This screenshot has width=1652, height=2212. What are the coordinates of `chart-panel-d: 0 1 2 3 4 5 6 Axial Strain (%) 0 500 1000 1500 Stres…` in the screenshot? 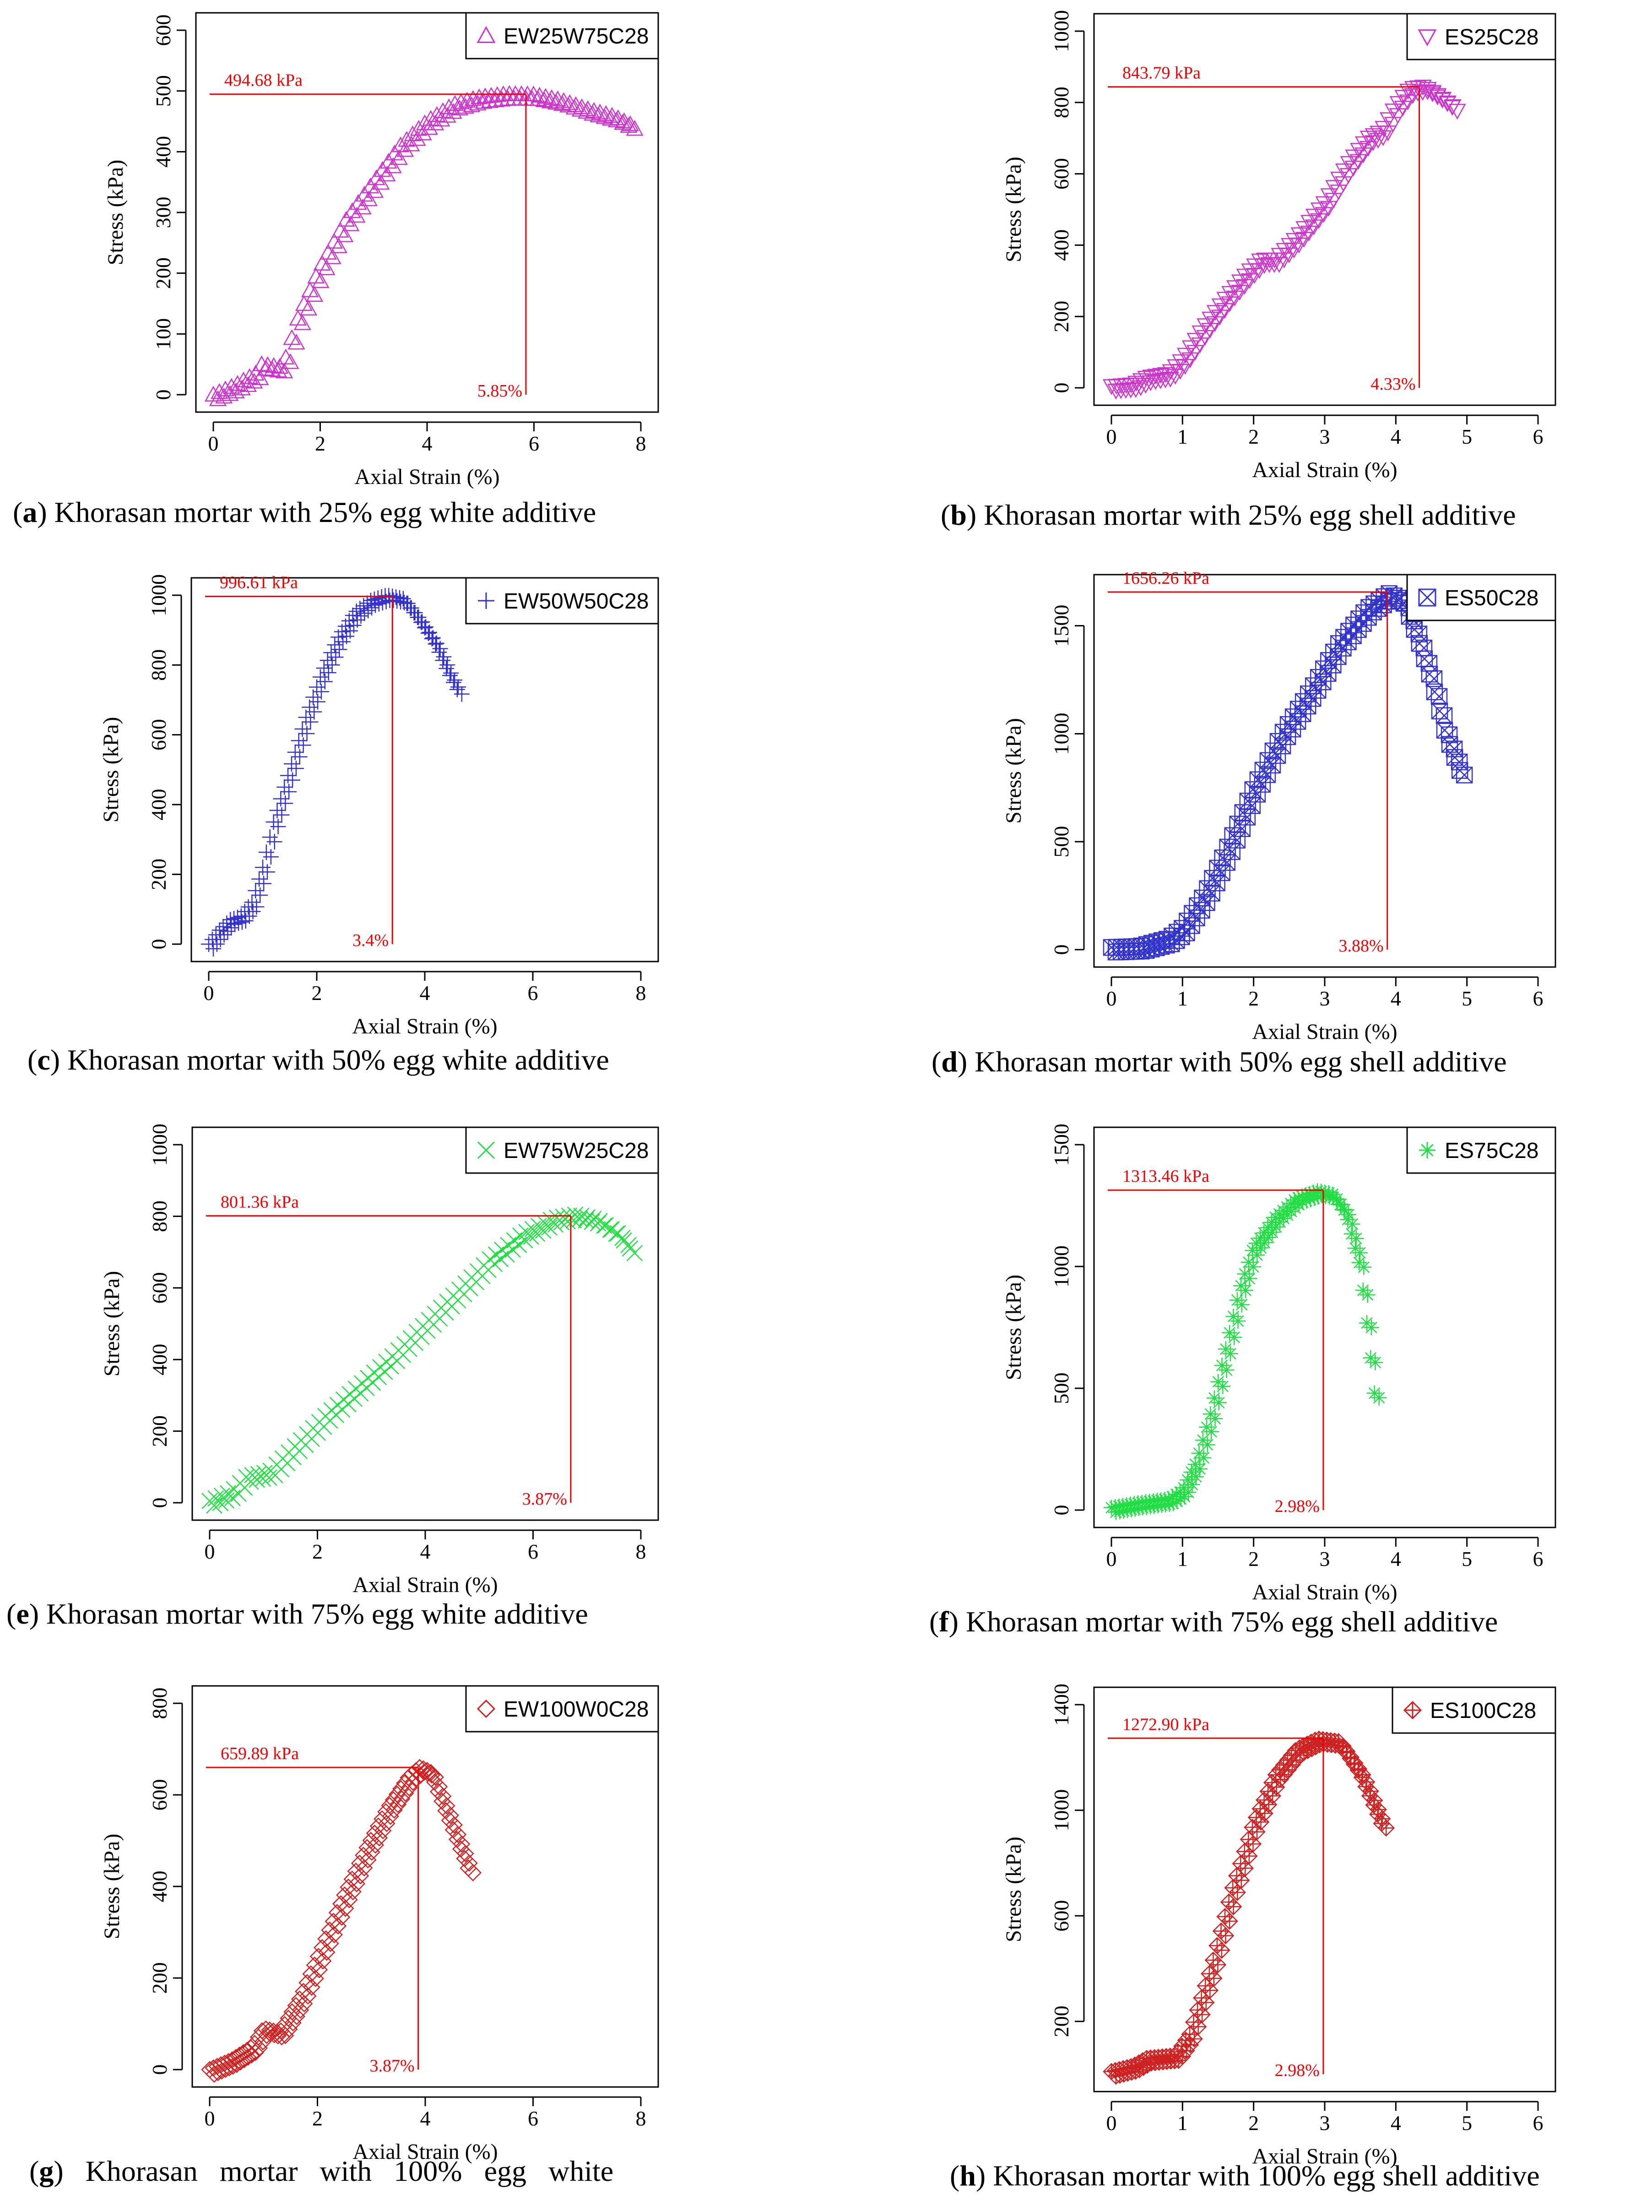 It's located at (1279, 807).